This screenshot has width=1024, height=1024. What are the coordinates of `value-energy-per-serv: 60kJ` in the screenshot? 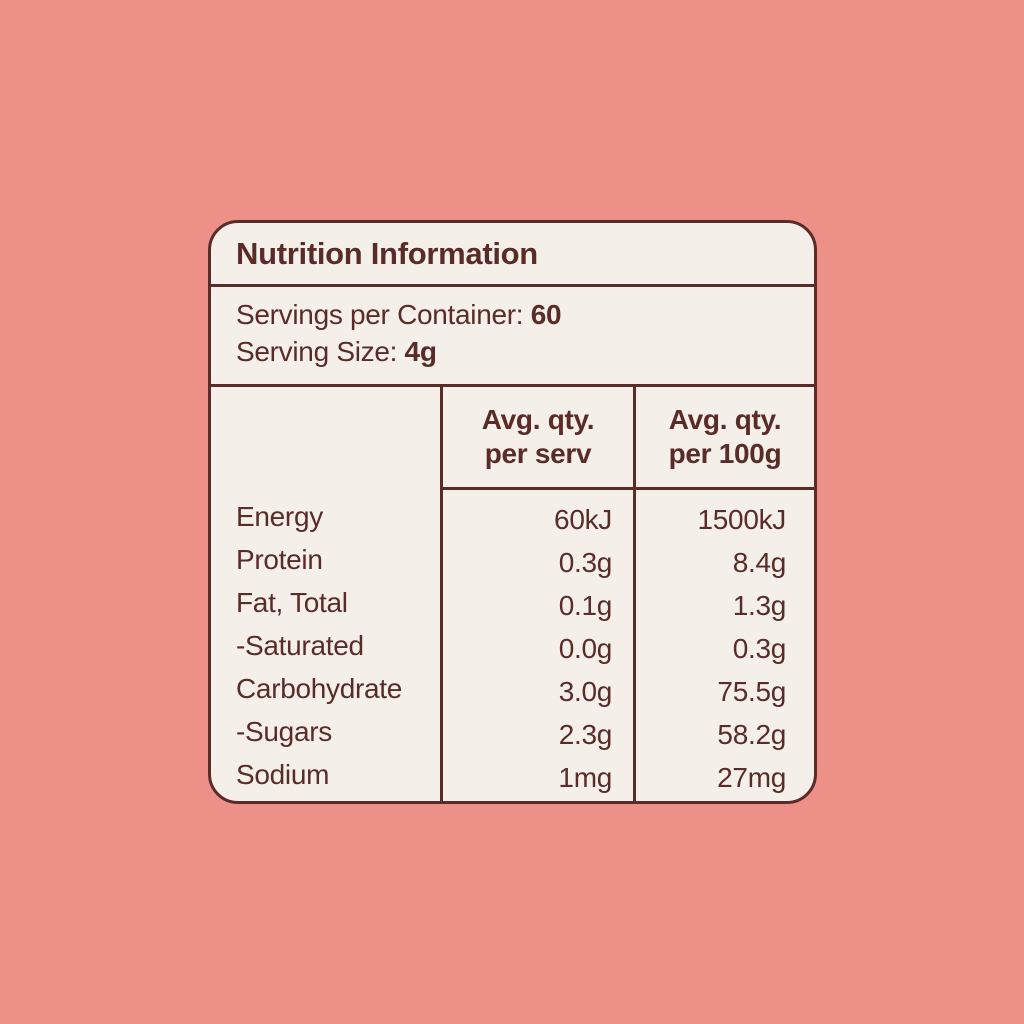 It's located at (583, 519).